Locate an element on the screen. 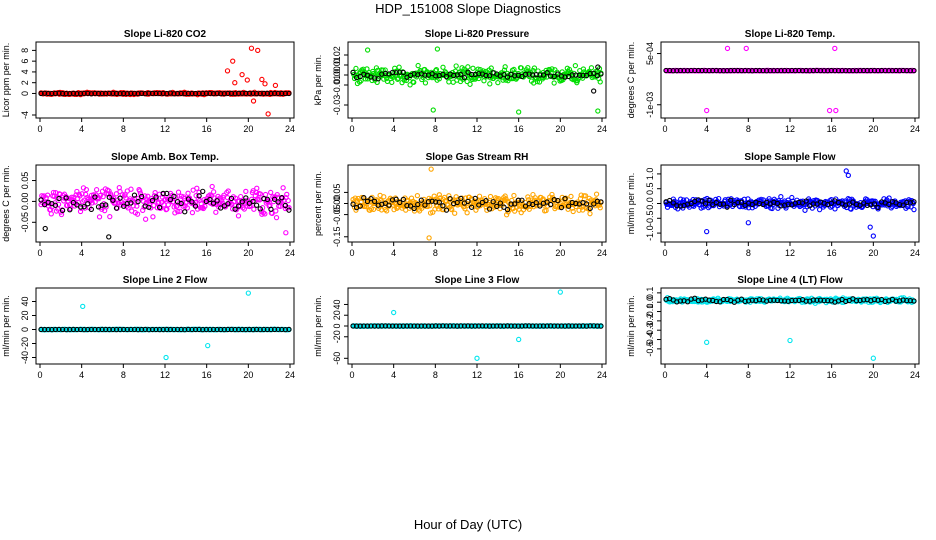 The width and height of the screenshot is (936, 540). y-tick-label: 40 is located at coordinates (25, 301).